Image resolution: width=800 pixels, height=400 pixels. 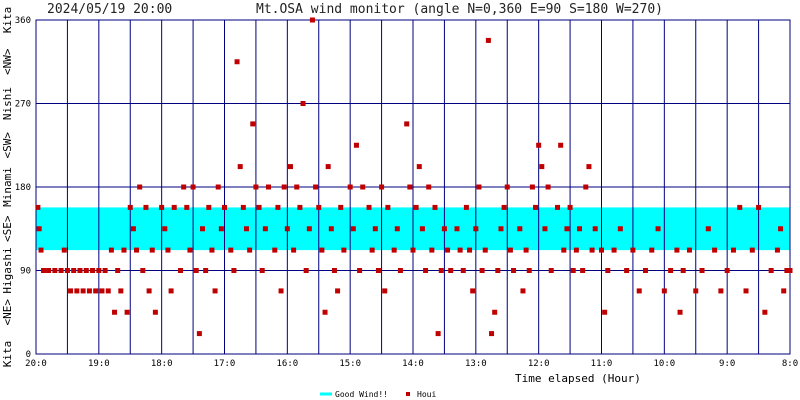 What do you see at coordinates (476, 364) in the screenshot?
I see `x-tick-label: 13:0` at bounding box center [476, 364].